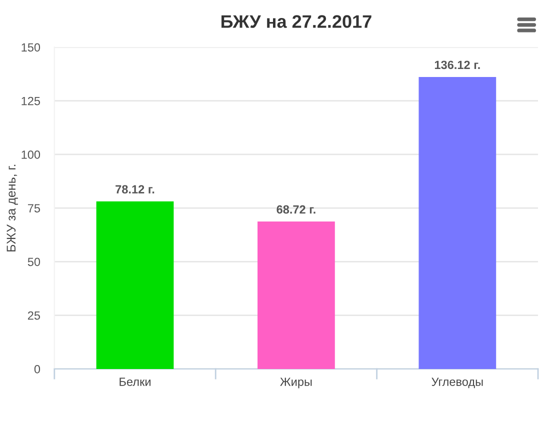  Describe the element at coordinates (31, 47) in the screenshot. I see `y-tick-label: 150` at that location.